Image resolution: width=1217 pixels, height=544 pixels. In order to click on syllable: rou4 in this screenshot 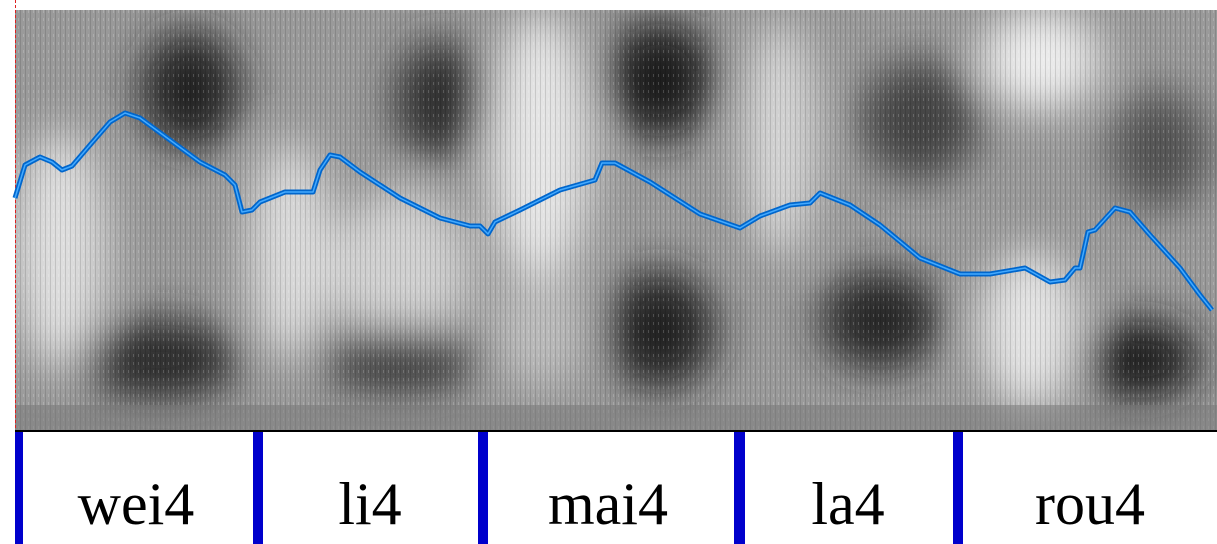, I will do `click(1090, 504)`.